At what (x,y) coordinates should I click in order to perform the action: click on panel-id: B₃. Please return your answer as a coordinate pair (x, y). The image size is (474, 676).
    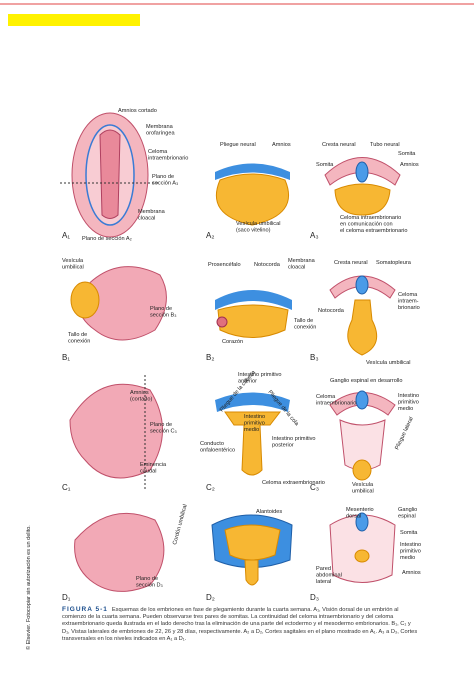
    Looking at the image, I should click on (314, 357).